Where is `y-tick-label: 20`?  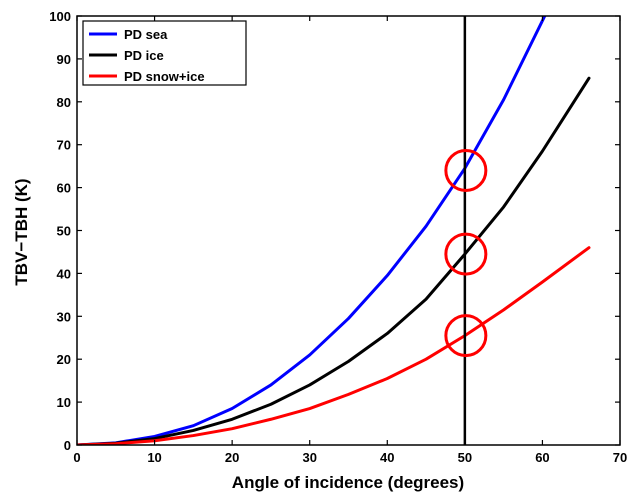 y-tick-label: 20 is located at coordinates (64, 359).